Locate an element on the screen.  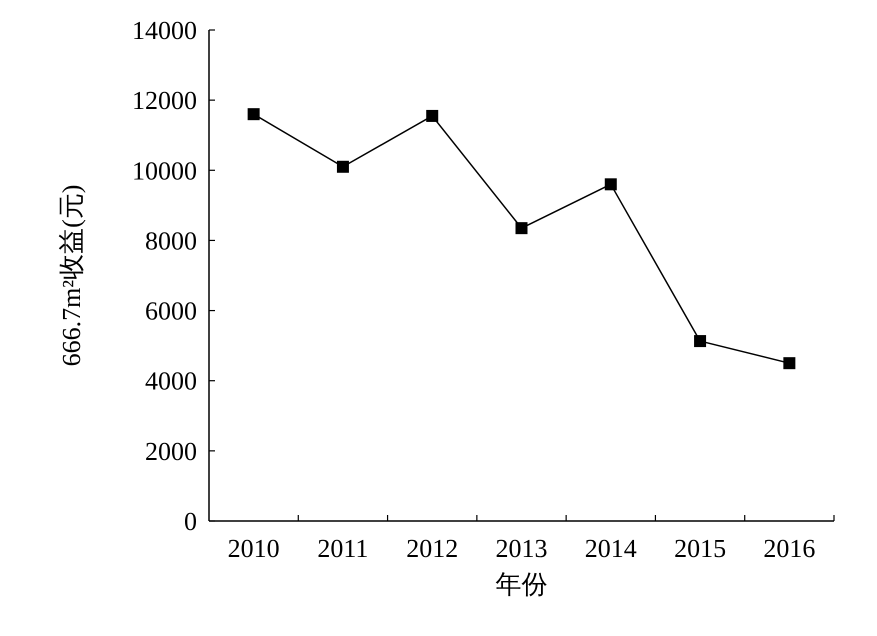
x-tick-label: 2010 is located at coordinates (254, 548).